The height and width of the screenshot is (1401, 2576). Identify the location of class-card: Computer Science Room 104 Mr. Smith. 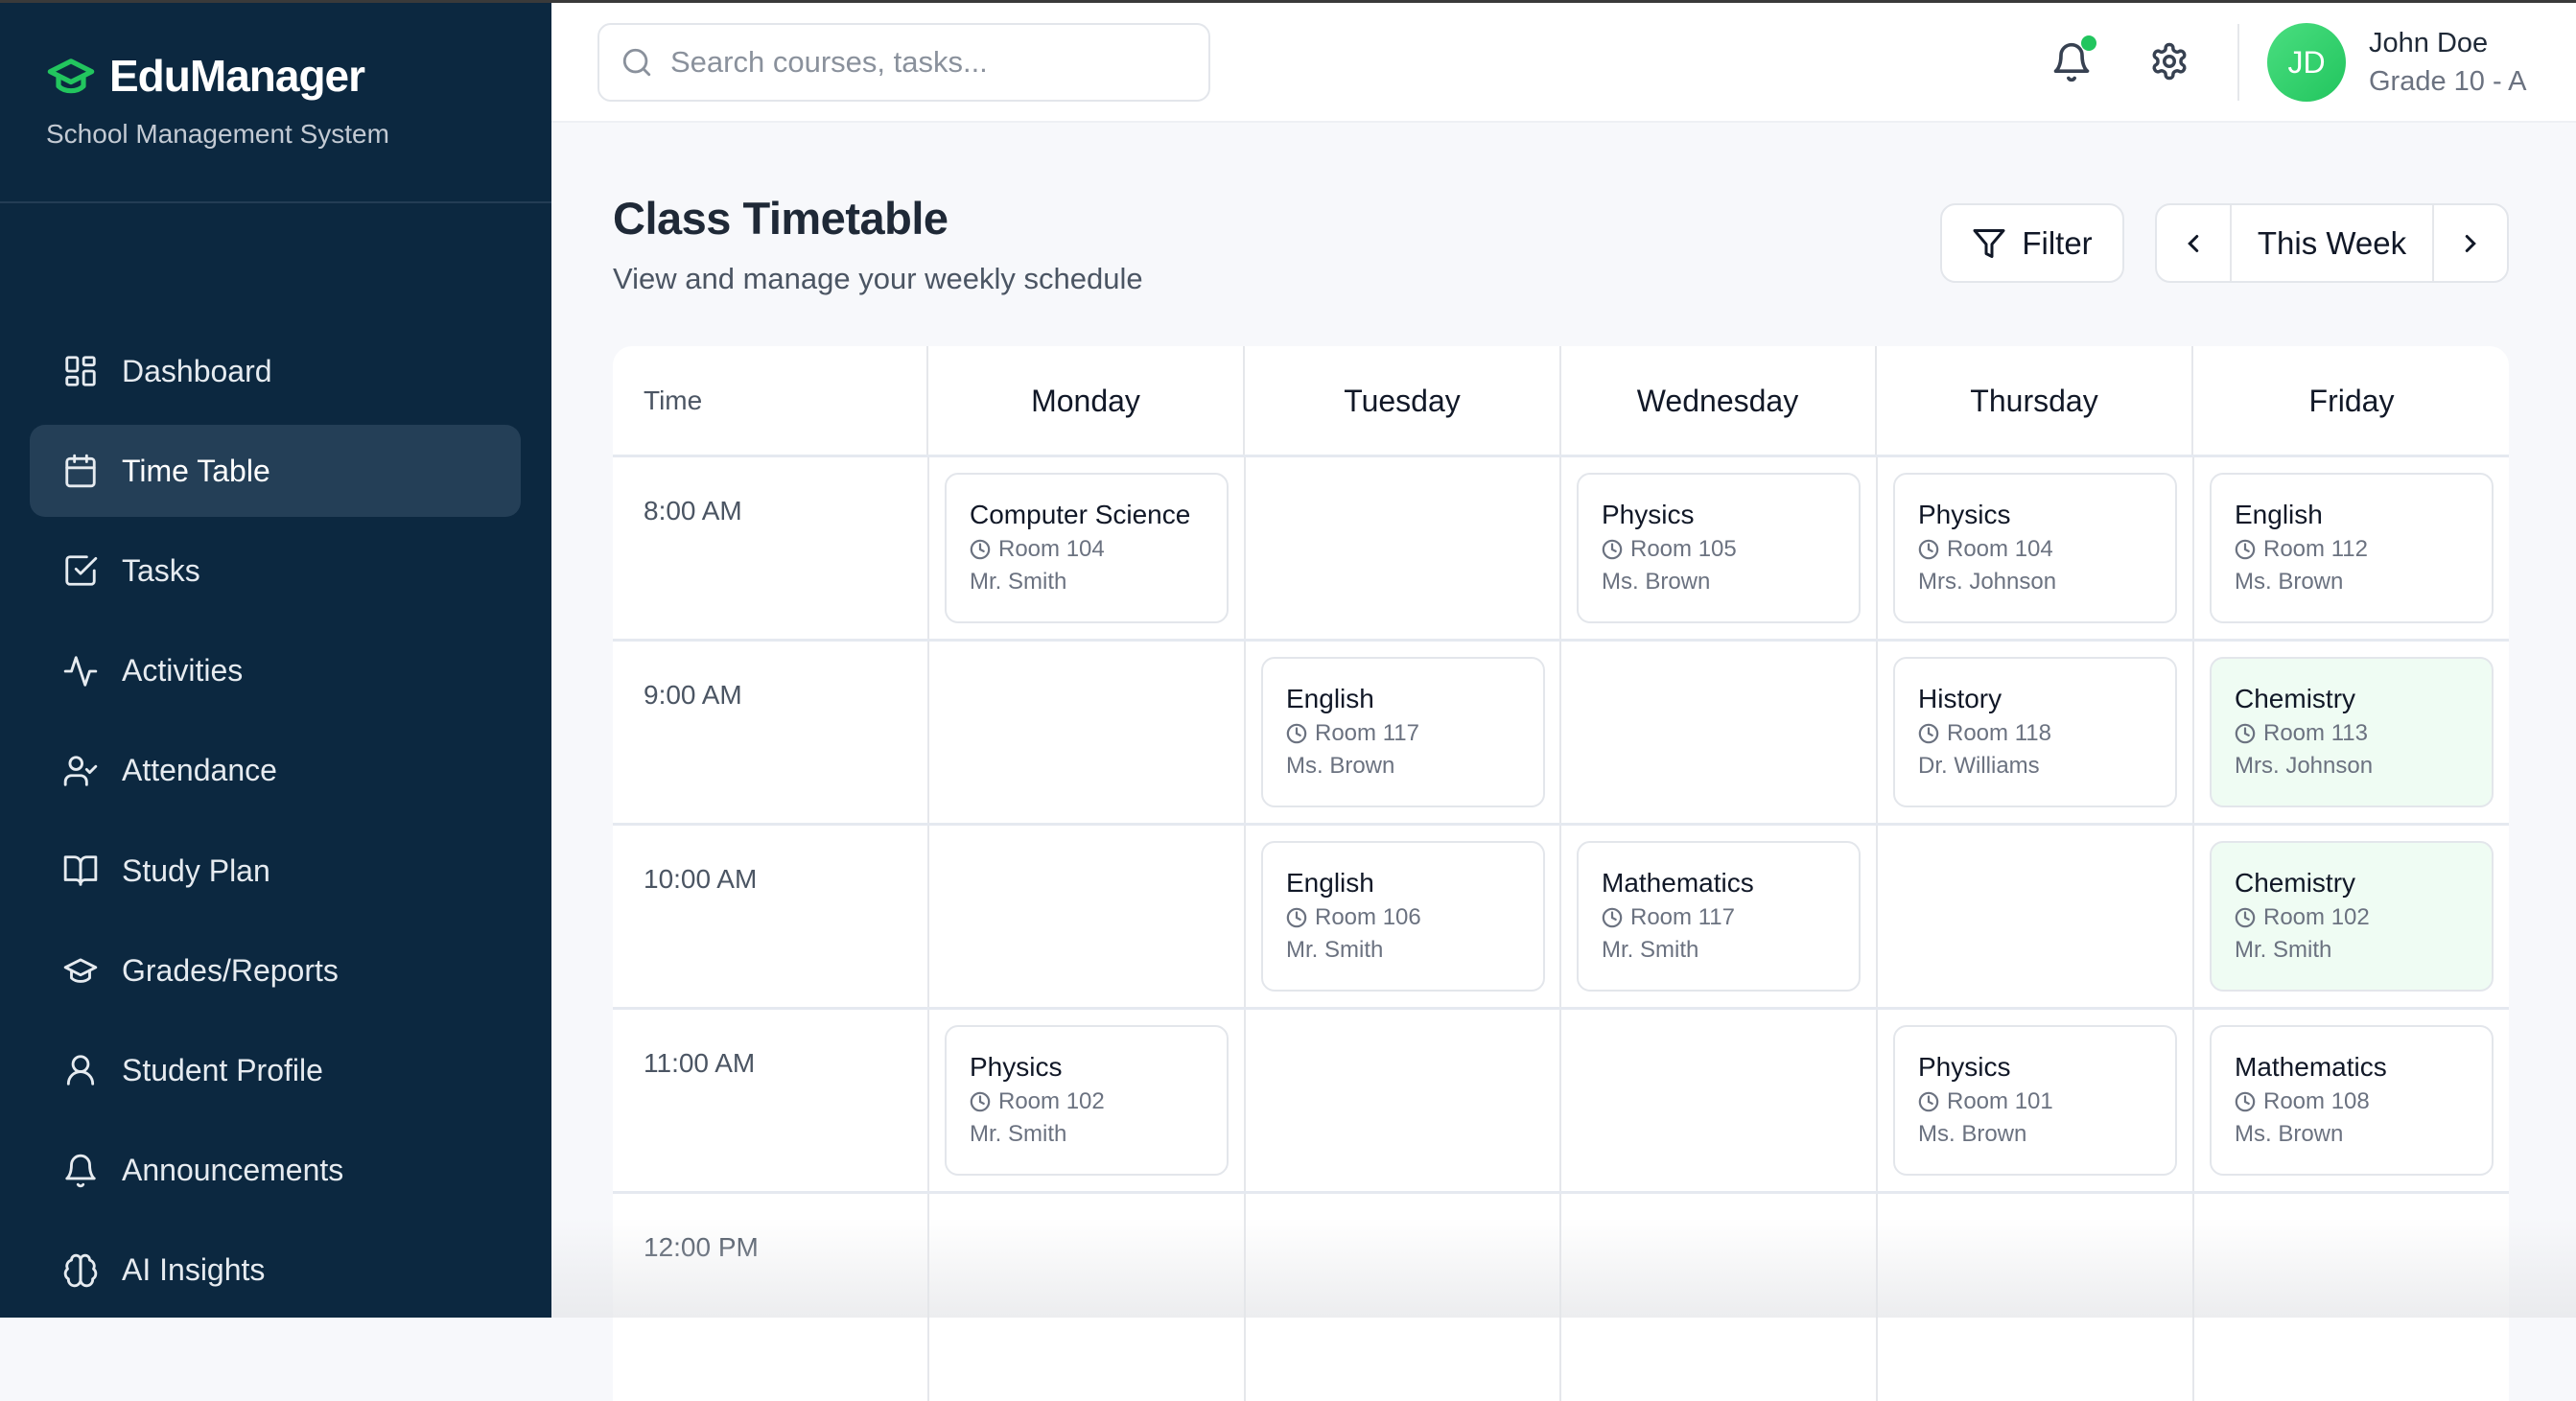
(1087, 548).